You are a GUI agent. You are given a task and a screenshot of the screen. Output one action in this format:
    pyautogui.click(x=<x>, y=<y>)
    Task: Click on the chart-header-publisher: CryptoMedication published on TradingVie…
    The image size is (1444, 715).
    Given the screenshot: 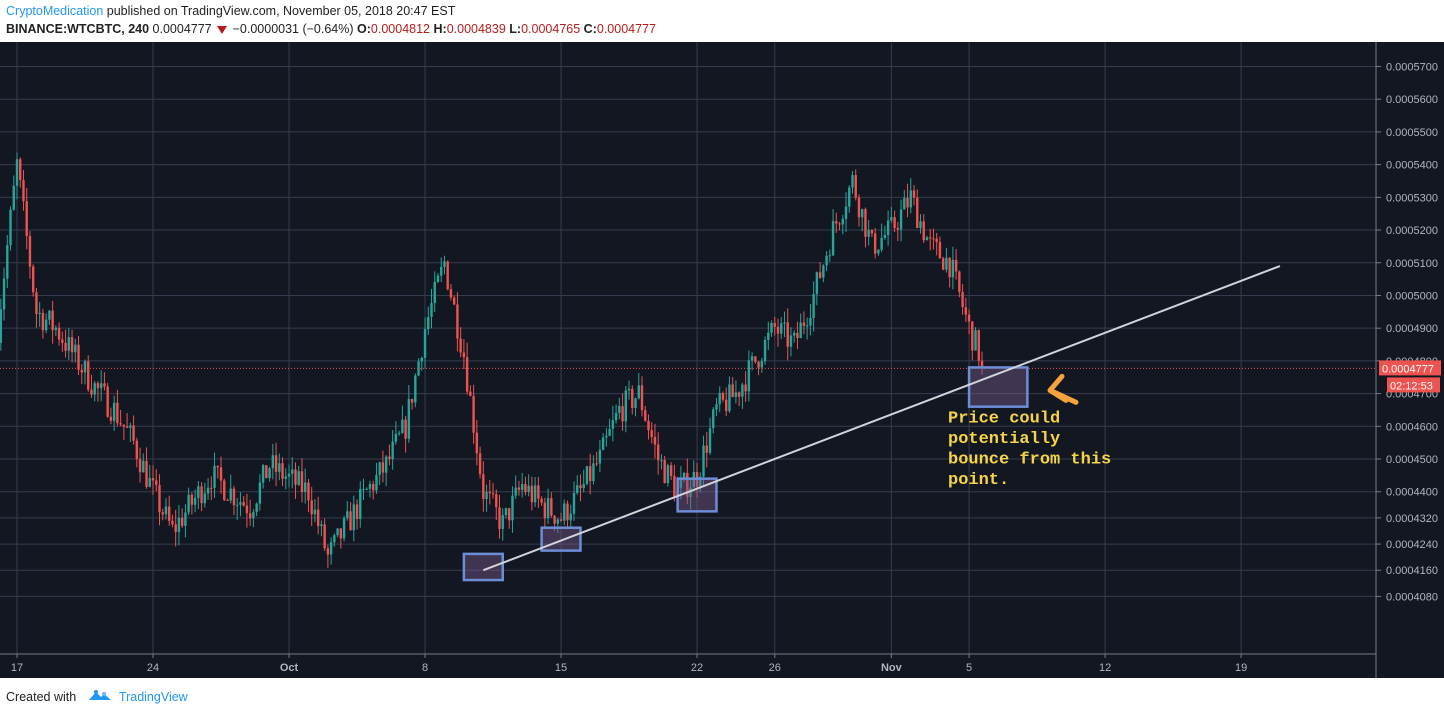 What is the action you would take?
    pyautogui.click(x=230, y=11)
    